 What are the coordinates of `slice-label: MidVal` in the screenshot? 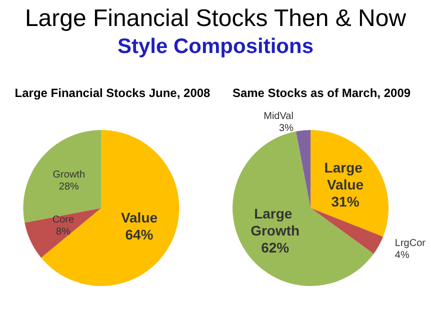 It's located at (279, 116).